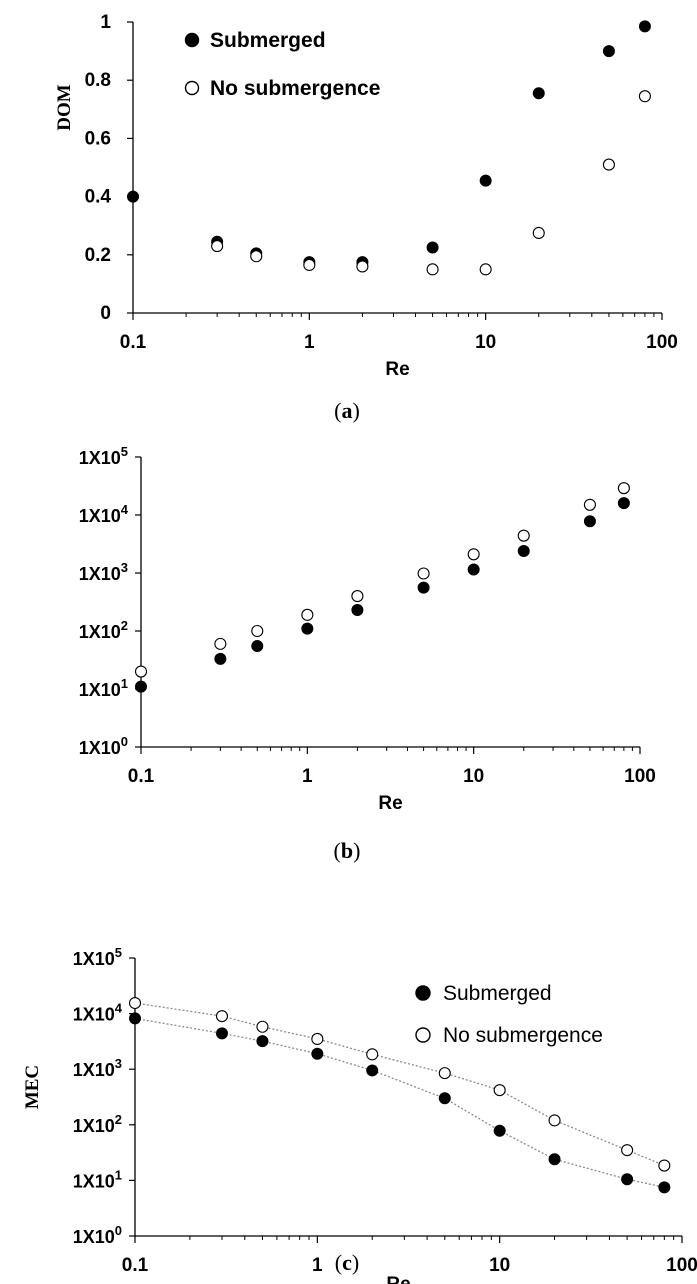 This screenshot has height=1284, width=697. What do you see at coordinates (32, 1087) in the screenshot?
I see `y-axis-label: MEC` at bounding box center [32, 1087].